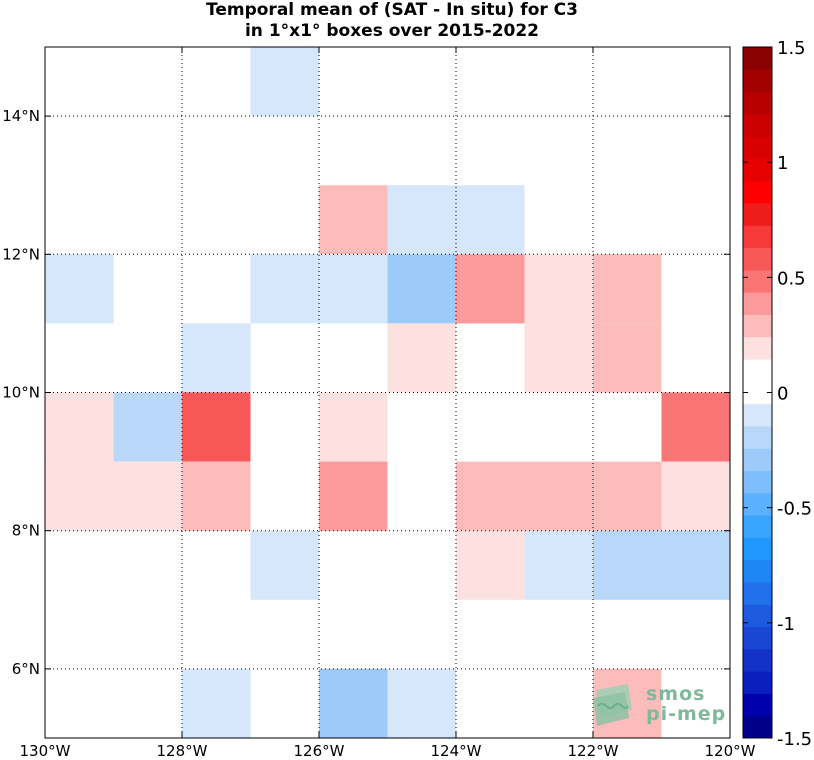 This screenshot has height=760, width=814. What do you see at coordinates (456, 751) in the screenshot?
I see `x-tick-label: 124°W` at bounding box center [456, 751].